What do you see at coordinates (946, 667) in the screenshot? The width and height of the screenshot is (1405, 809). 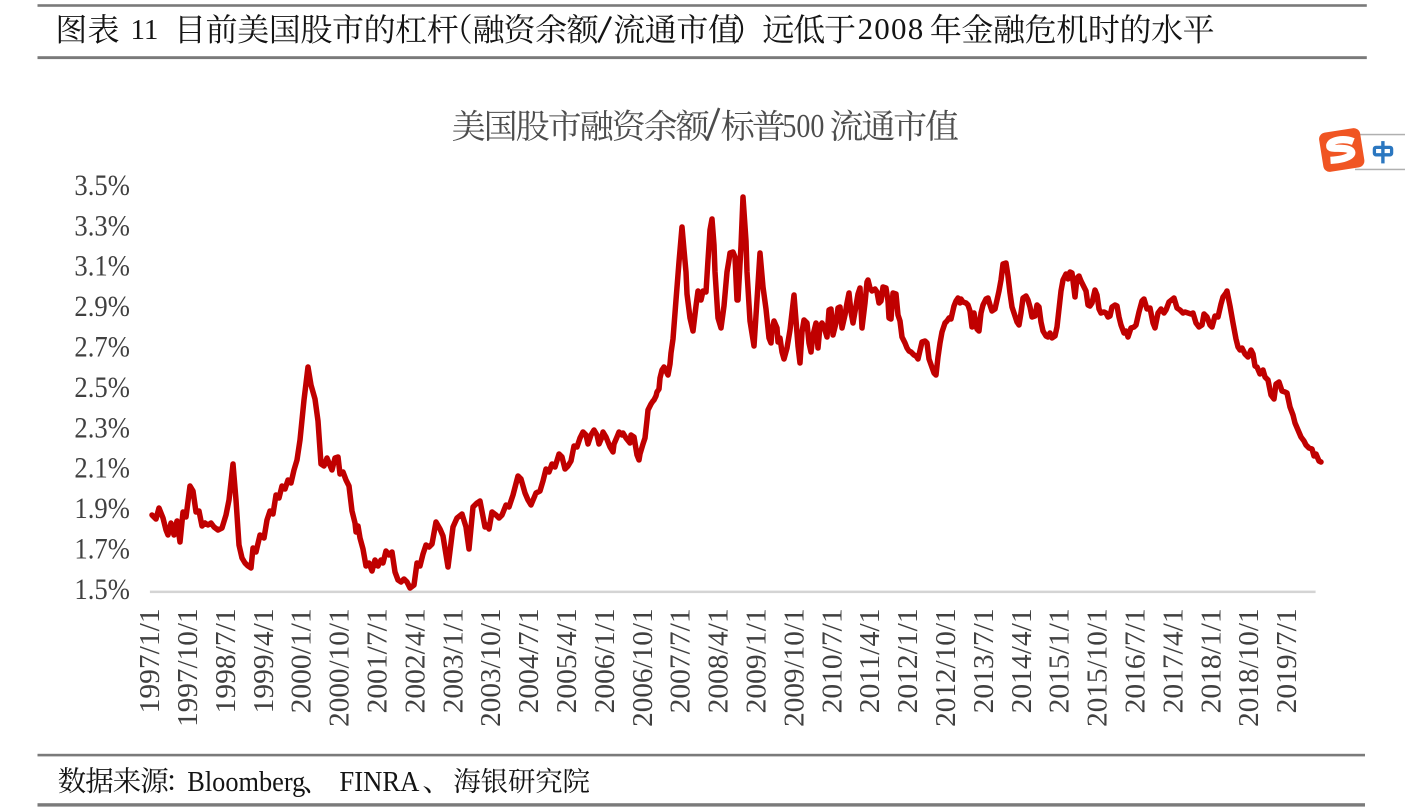 I see `svg-text: 2012/10/1` at bounding box center [946, 667].